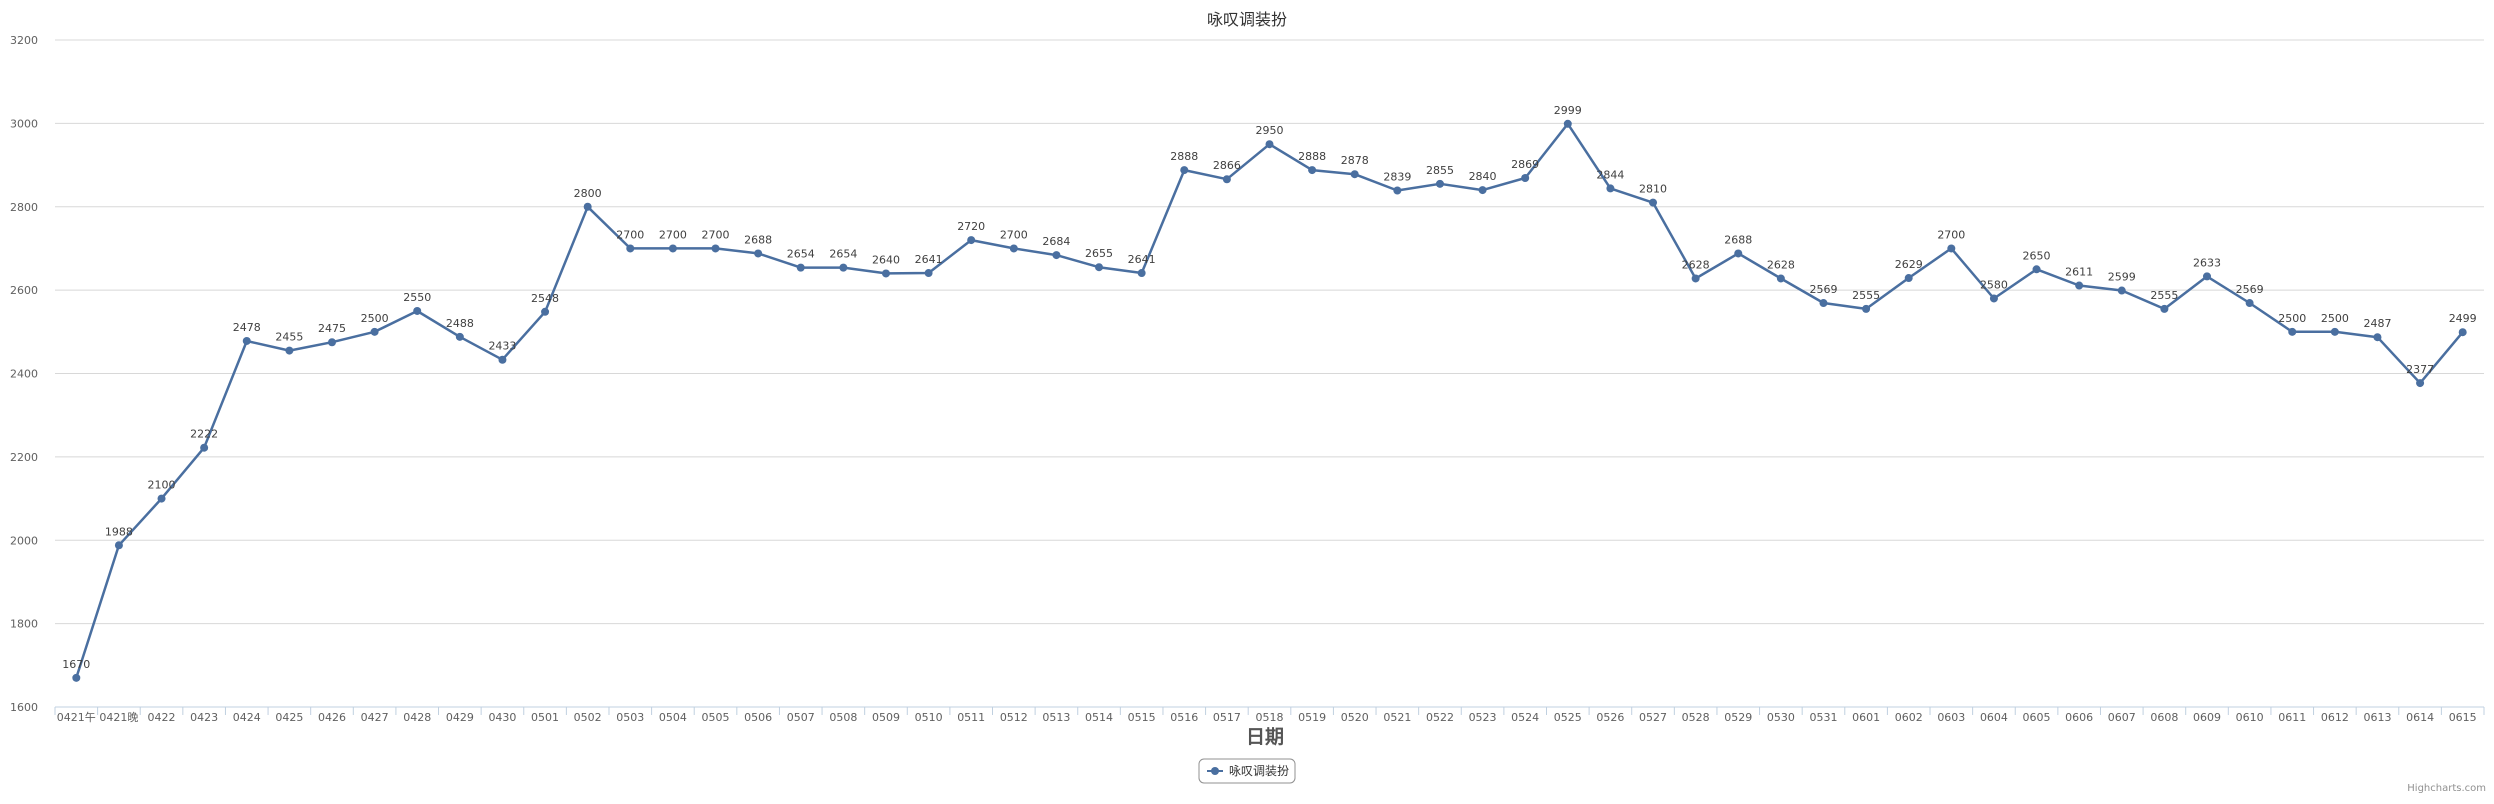  I want to click on data-label: 2655, so click(1099, 253).